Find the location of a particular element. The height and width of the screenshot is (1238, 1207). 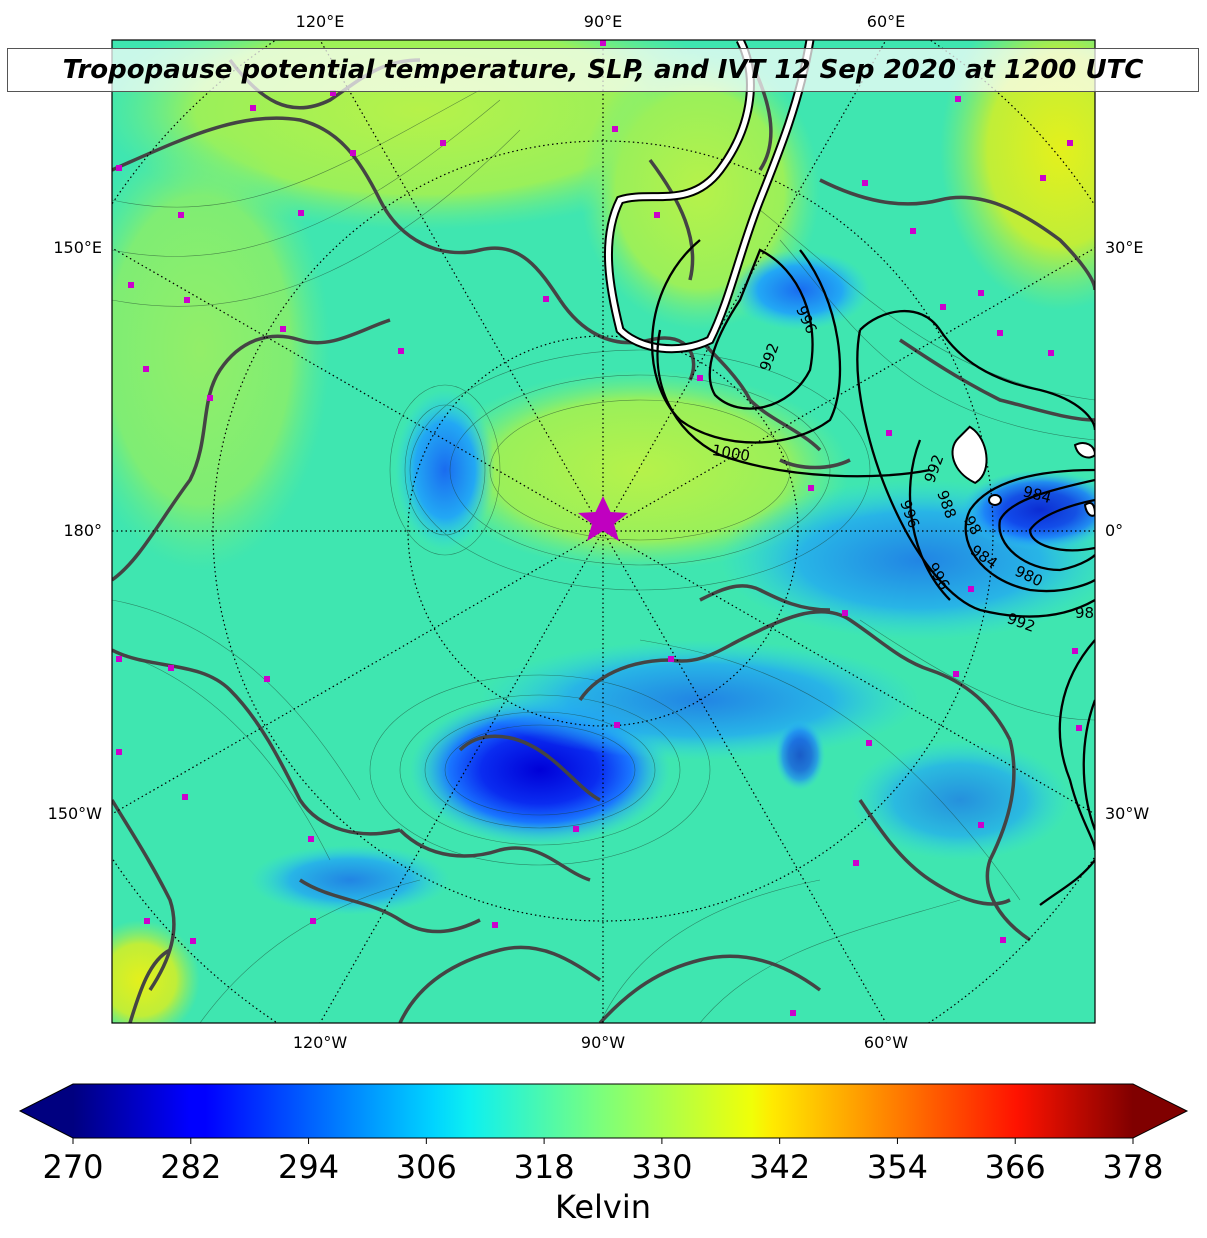

meridian-label: 30°W is located at coordinates (1127, 813).